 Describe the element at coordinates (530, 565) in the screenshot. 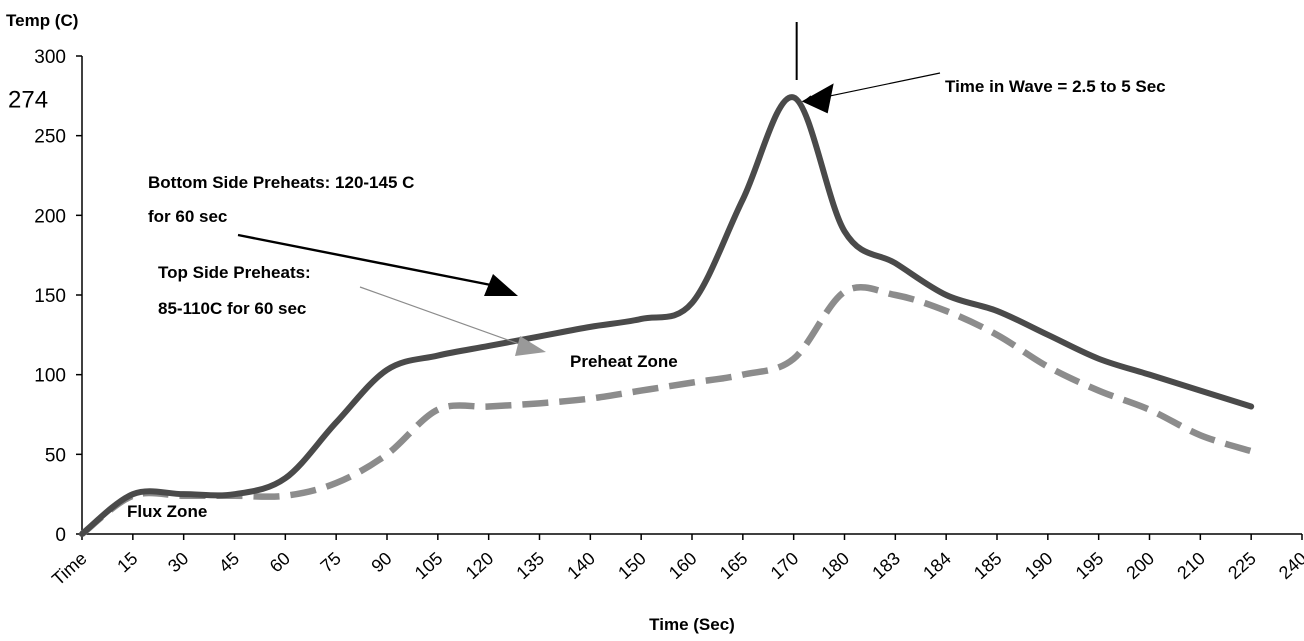

I see `x-tick-label: 135` at that location.